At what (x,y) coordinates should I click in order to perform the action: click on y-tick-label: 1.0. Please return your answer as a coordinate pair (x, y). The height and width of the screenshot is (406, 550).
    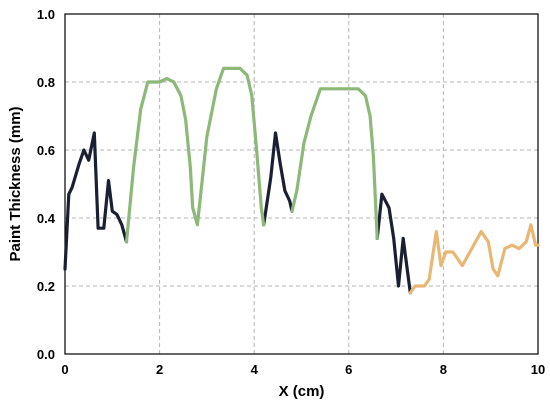
    Looking at the image, I should click on (46, 14).